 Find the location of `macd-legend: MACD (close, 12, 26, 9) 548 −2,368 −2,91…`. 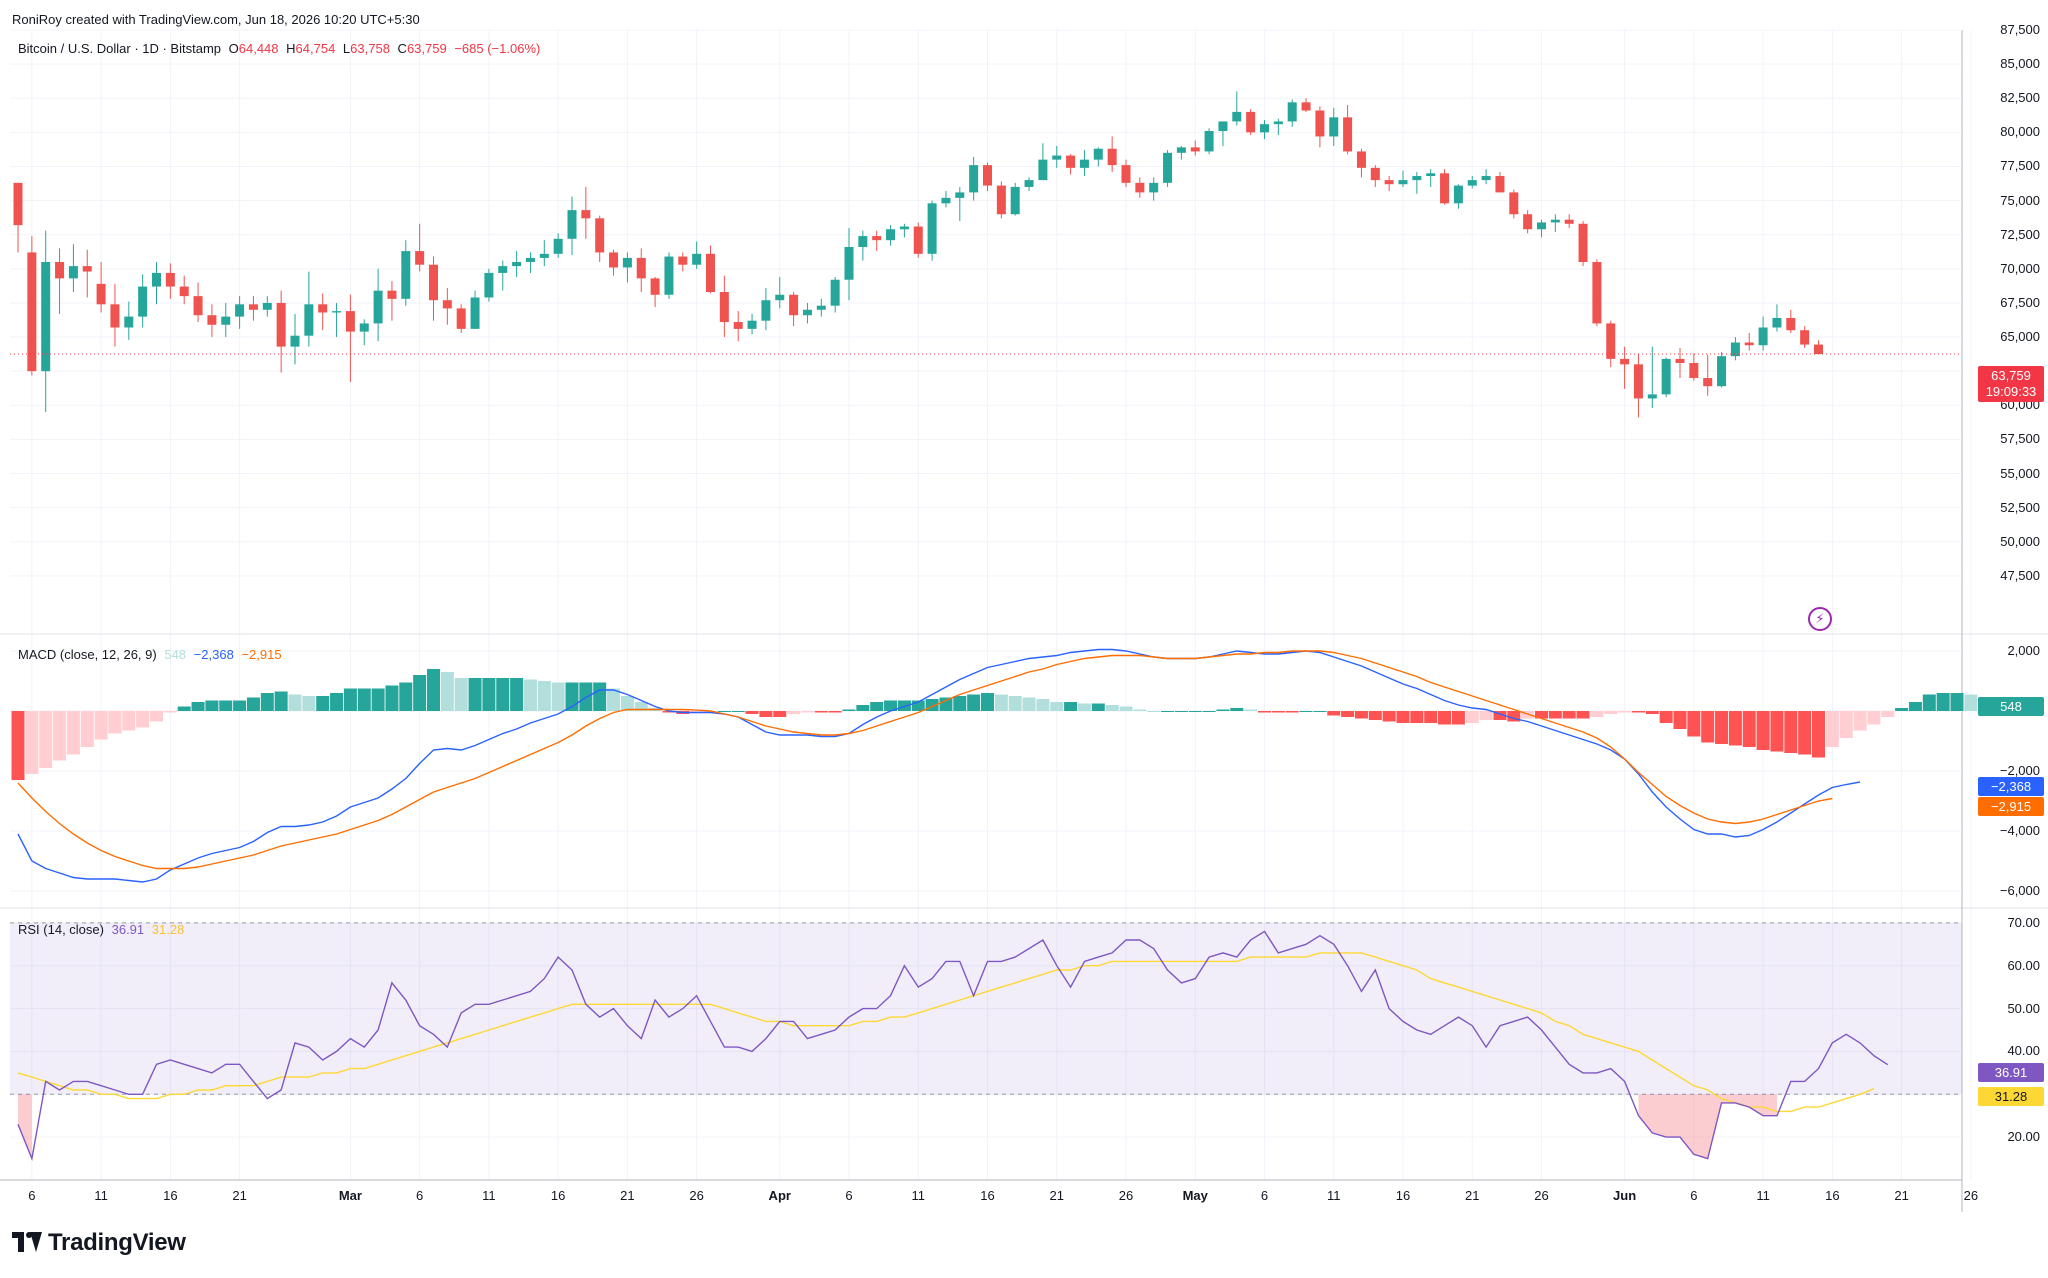

macd-legend: MACD (close, 12, 26, 9) 548 −2,368 −2,91… is located at coordinates (150, 654).